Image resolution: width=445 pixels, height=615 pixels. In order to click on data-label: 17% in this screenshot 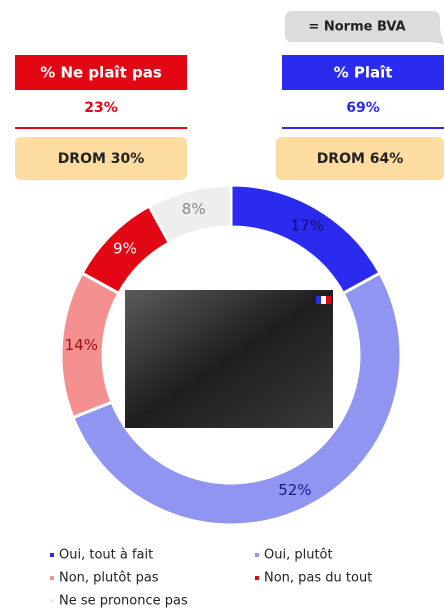, I will do `click(307, 225)`.